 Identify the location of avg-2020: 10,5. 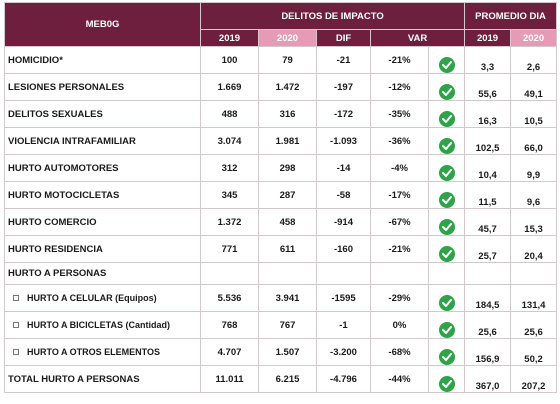
(534, 114).